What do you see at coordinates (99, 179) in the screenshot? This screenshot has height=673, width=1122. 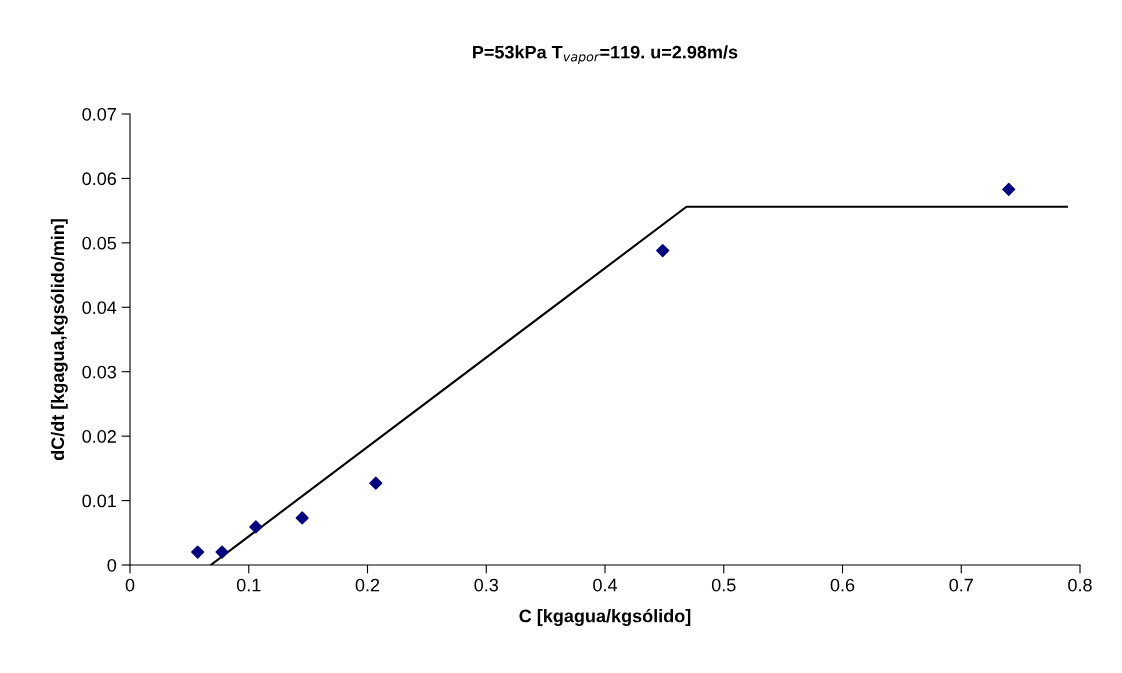 I see `y-tick-label: 0.06` at bounding box center [99, 179].